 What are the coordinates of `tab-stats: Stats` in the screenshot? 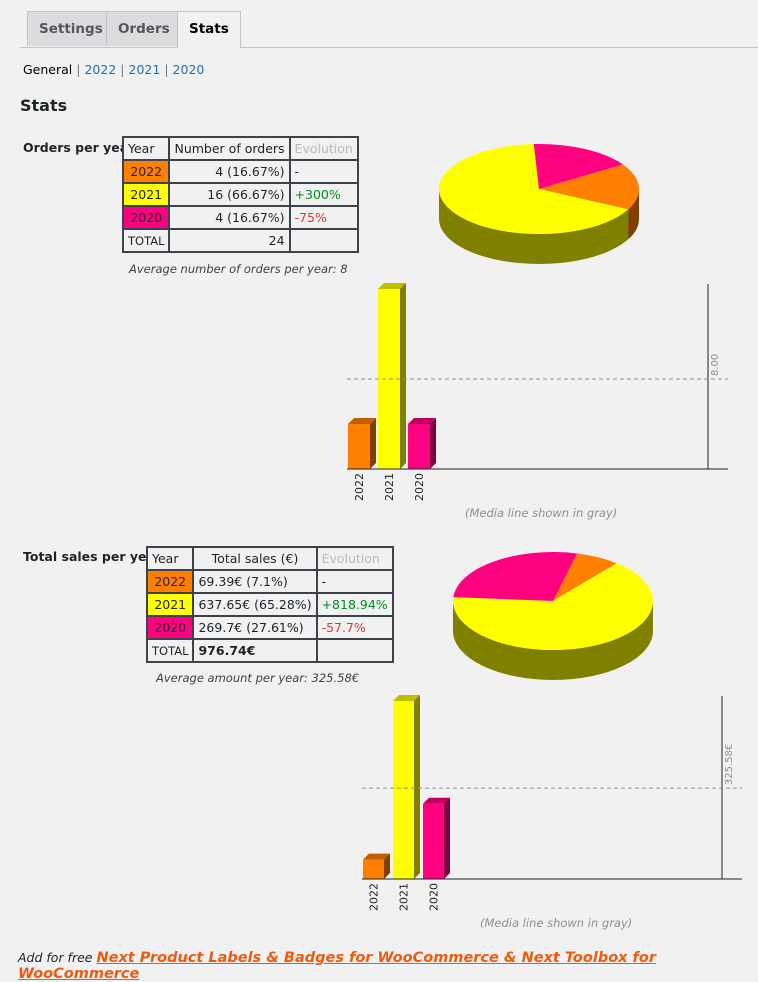 It's located at (209, 29).